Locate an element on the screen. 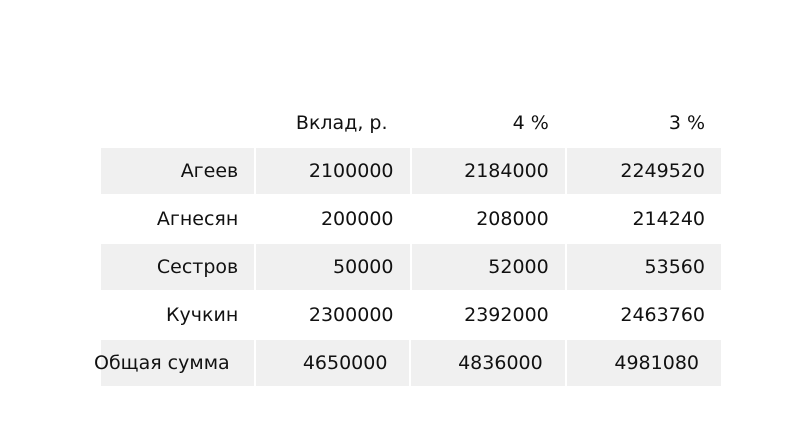 This screenshot has width=800, height=437. row-3-percent-cell: 214240 is located at coordinates (668, 219).